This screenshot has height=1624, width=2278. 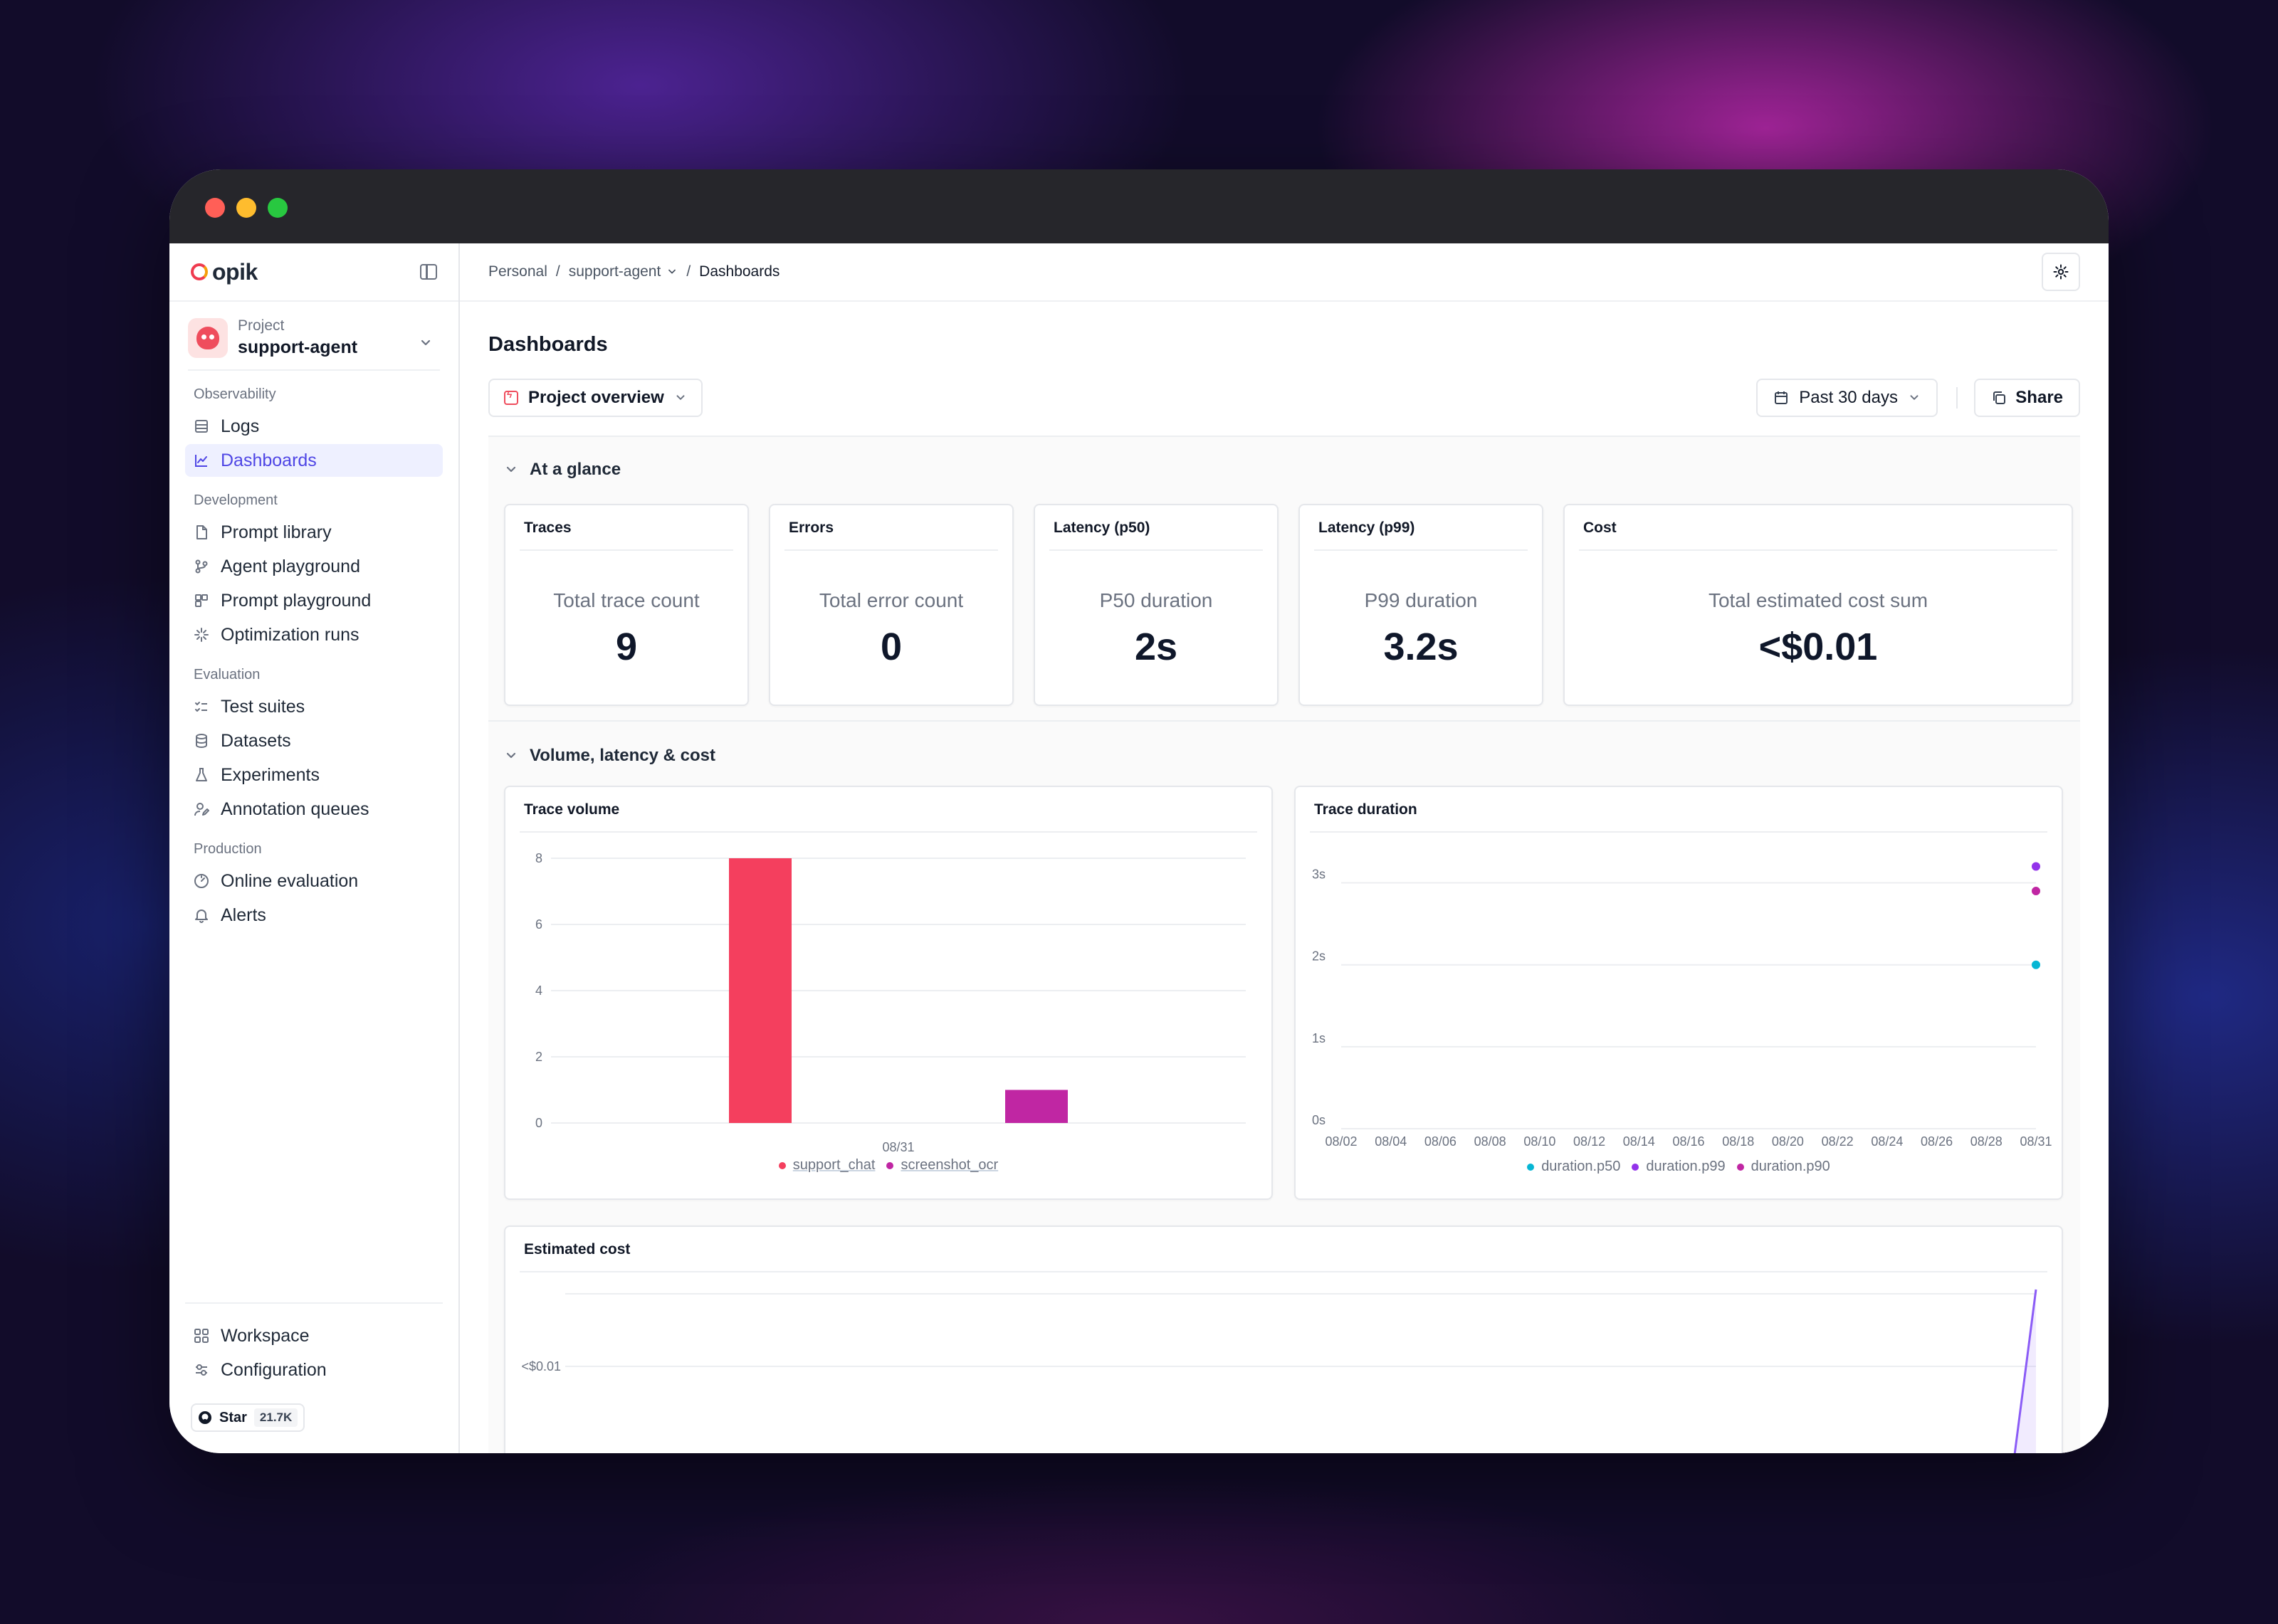 What do you see at coordinates (1686, 1166) in the screenshot?
I see `legend-label: duration.p99` at bounding box center [1686, 1166].